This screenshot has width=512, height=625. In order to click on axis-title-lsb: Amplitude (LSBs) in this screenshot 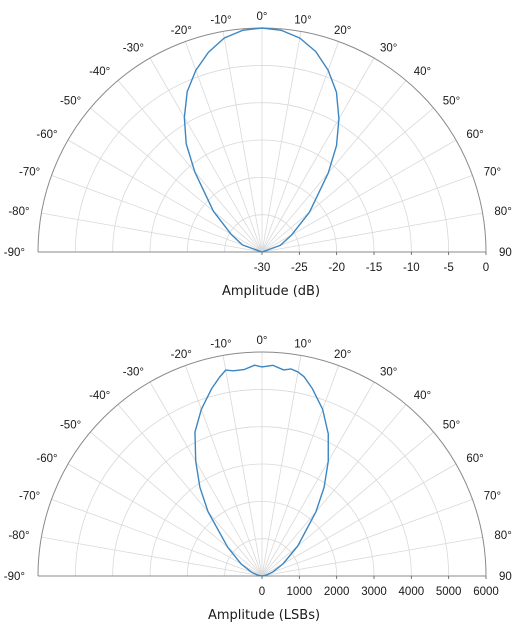, I will do `click(264, 615)`.